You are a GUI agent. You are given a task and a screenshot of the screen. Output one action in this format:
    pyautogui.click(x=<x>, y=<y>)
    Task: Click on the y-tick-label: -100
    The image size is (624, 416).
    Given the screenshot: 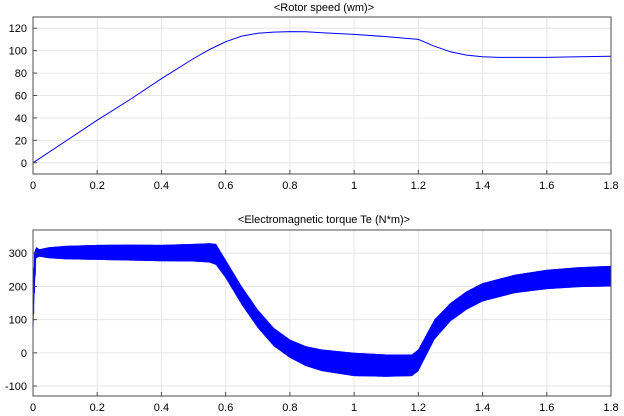 What is the action you would take?
    pyautogui.click(x=16, y=387)
    